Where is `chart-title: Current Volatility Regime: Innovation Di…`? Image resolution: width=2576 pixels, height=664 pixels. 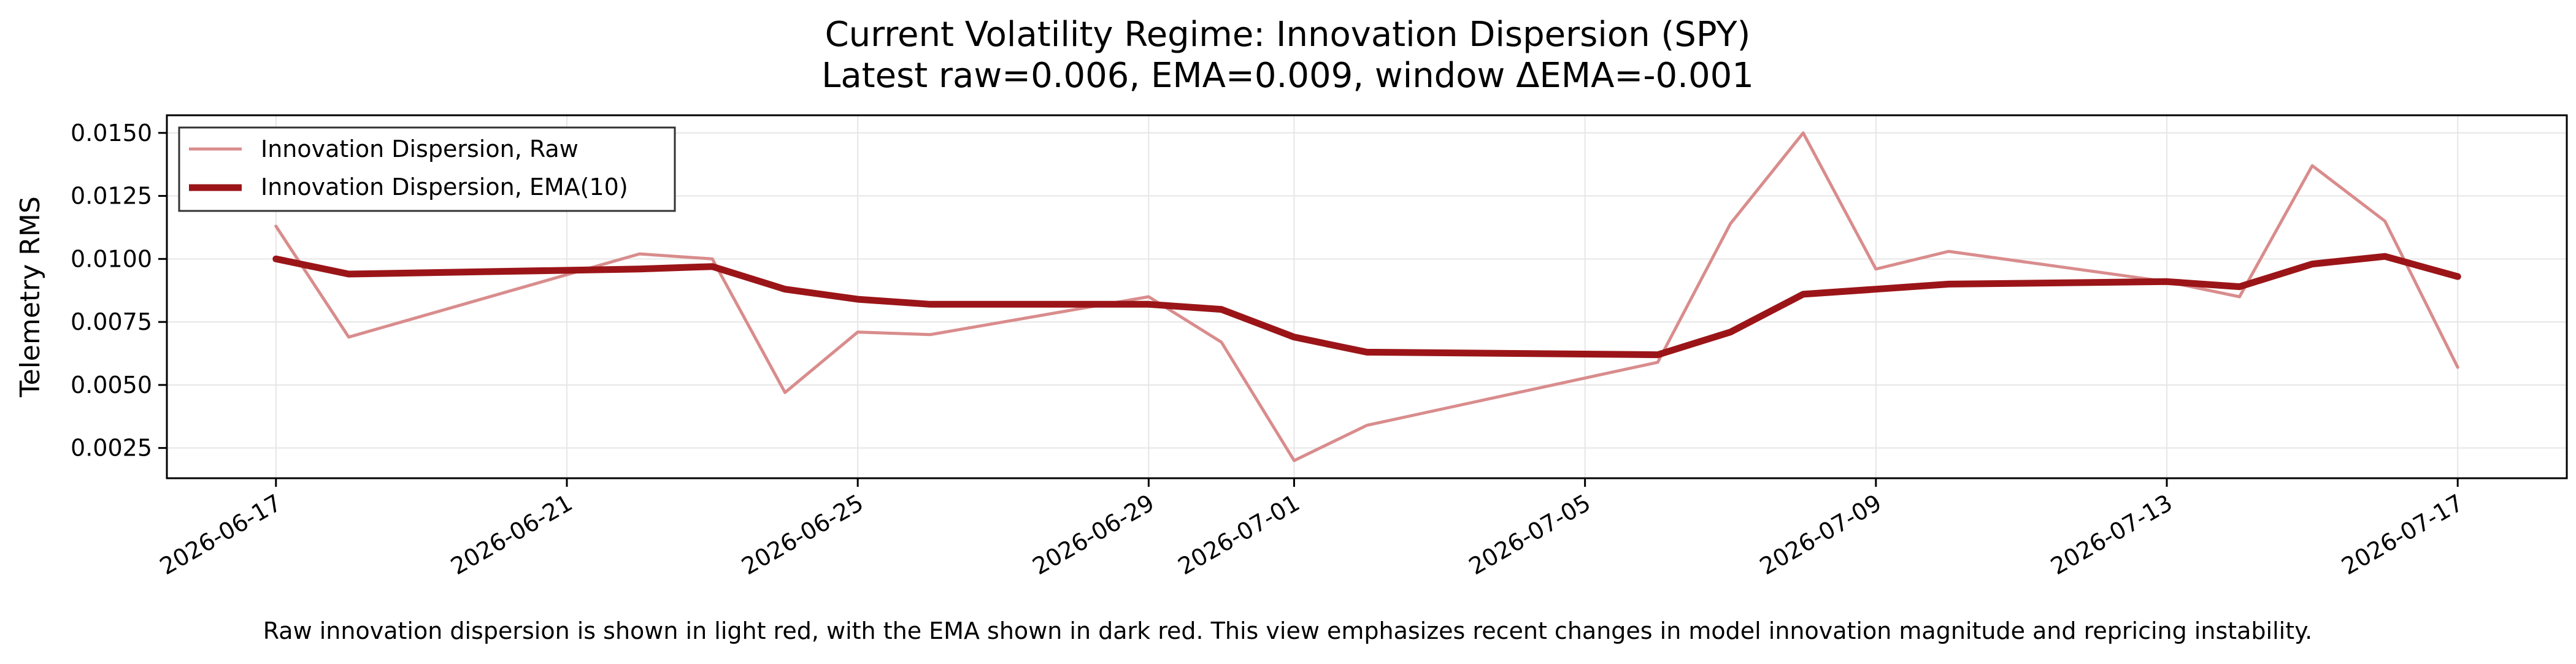 chart-title: Current Volatility Regime: Innovation Di… is located at coordinates (1288, 35).